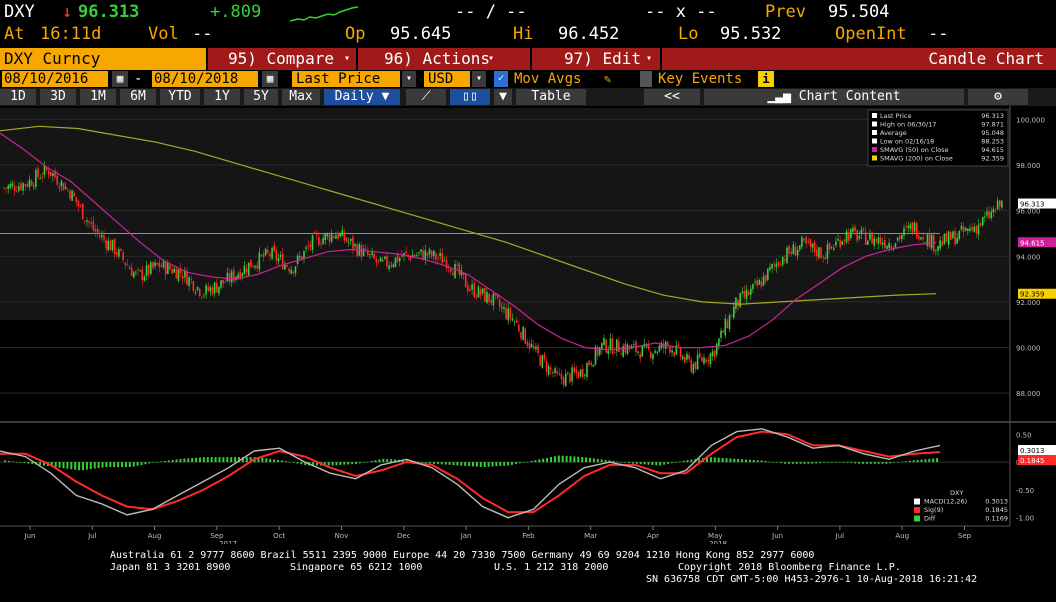 The image size is (1056, 602). Describe the element at coordinates (649, 58) in the screenshot. I see `edit-dropdown-icon: ▾` at that location.